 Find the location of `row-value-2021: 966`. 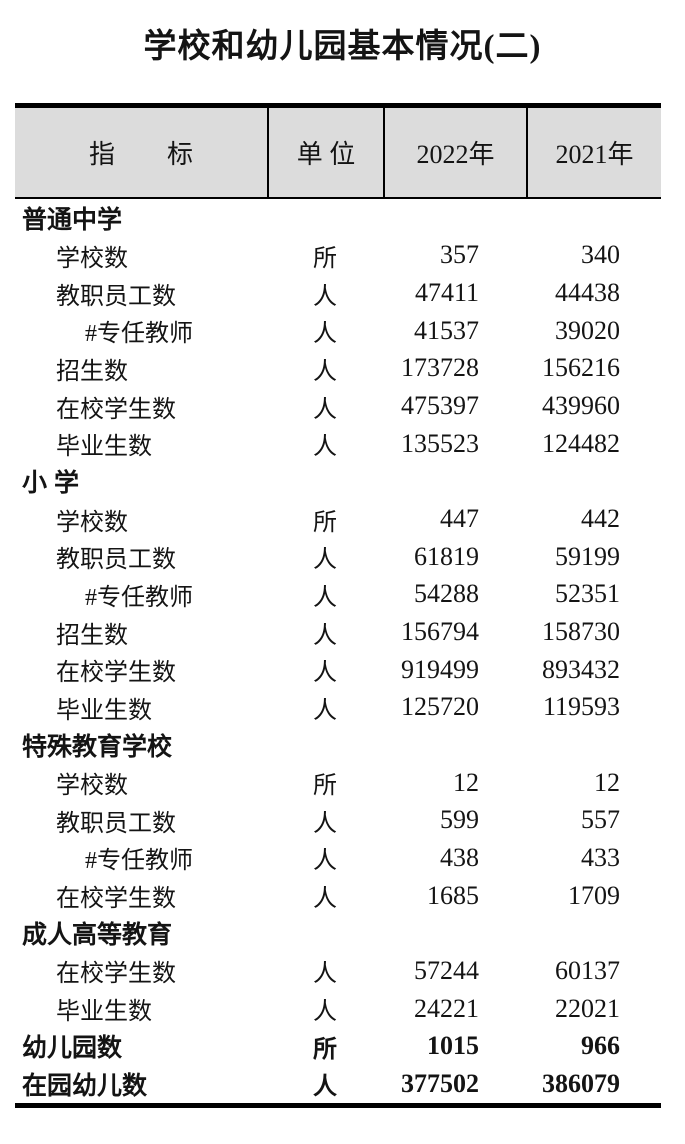

row-value-2021: 966 is located at coordinates (600, 1046).